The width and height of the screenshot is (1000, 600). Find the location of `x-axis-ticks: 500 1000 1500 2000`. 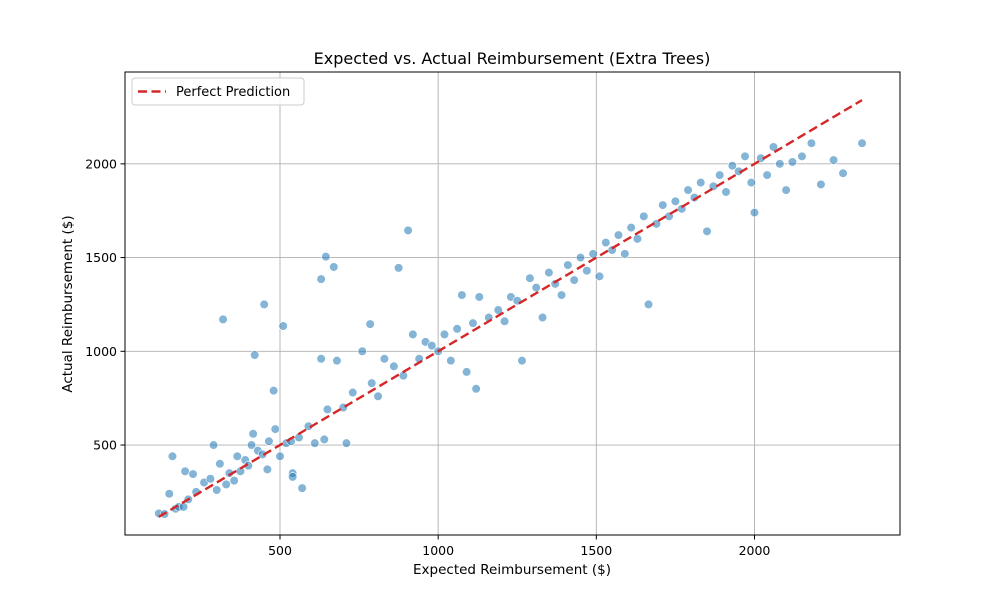

x-axis-ticks: 500 1000 1500 2000 is located at coordinates (519, 546).